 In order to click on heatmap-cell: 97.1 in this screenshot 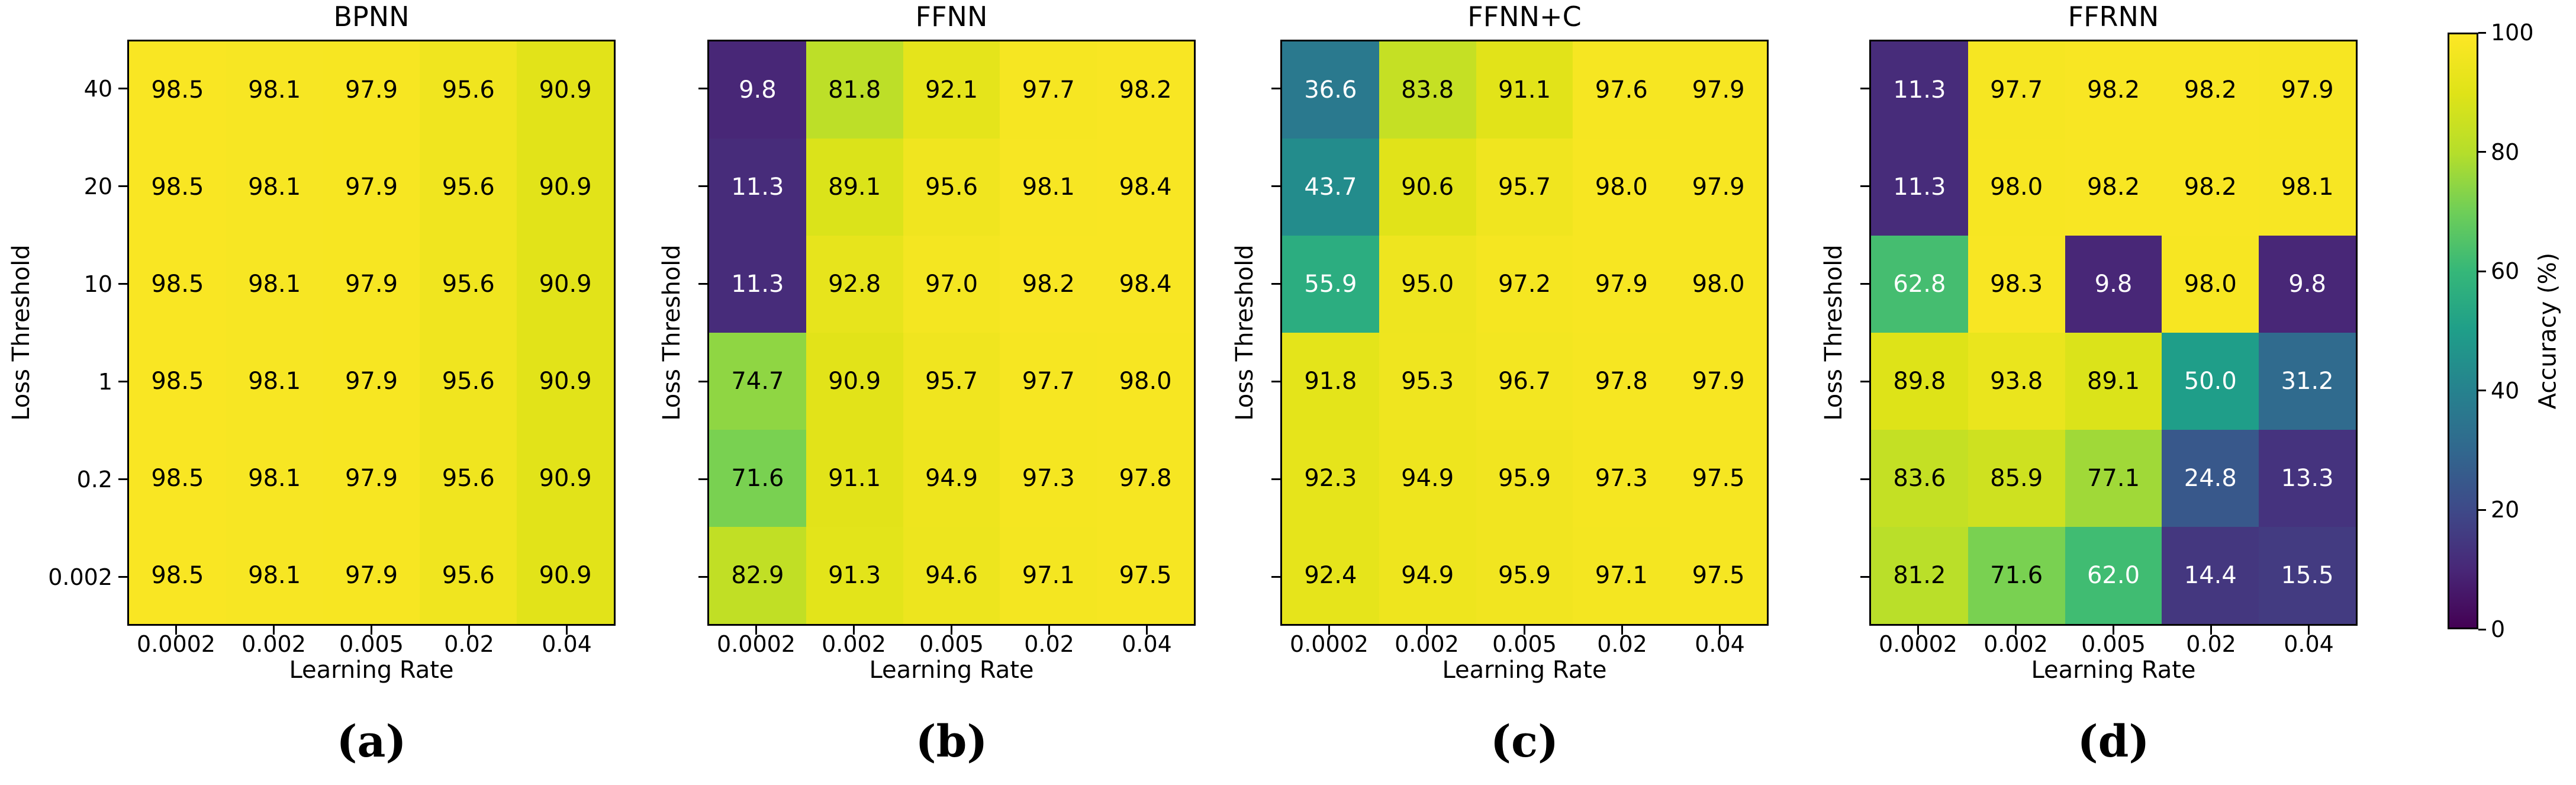, I will do `click(1048, 575)`.